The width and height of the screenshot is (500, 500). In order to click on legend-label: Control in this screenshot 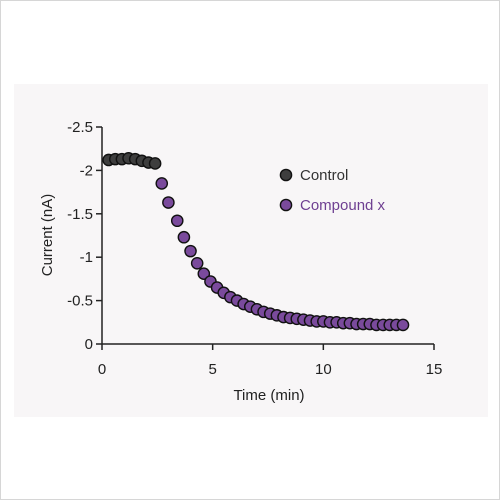, I will do `click(324, 175)`.